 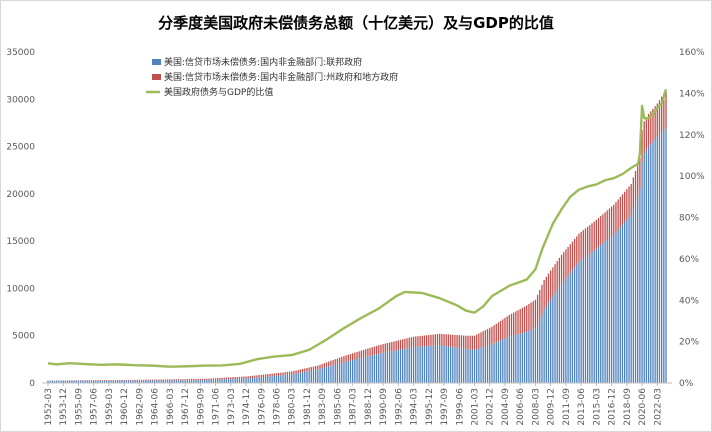 I want to click on x-tick-label: 1994-03, so click(x=415, y=407).